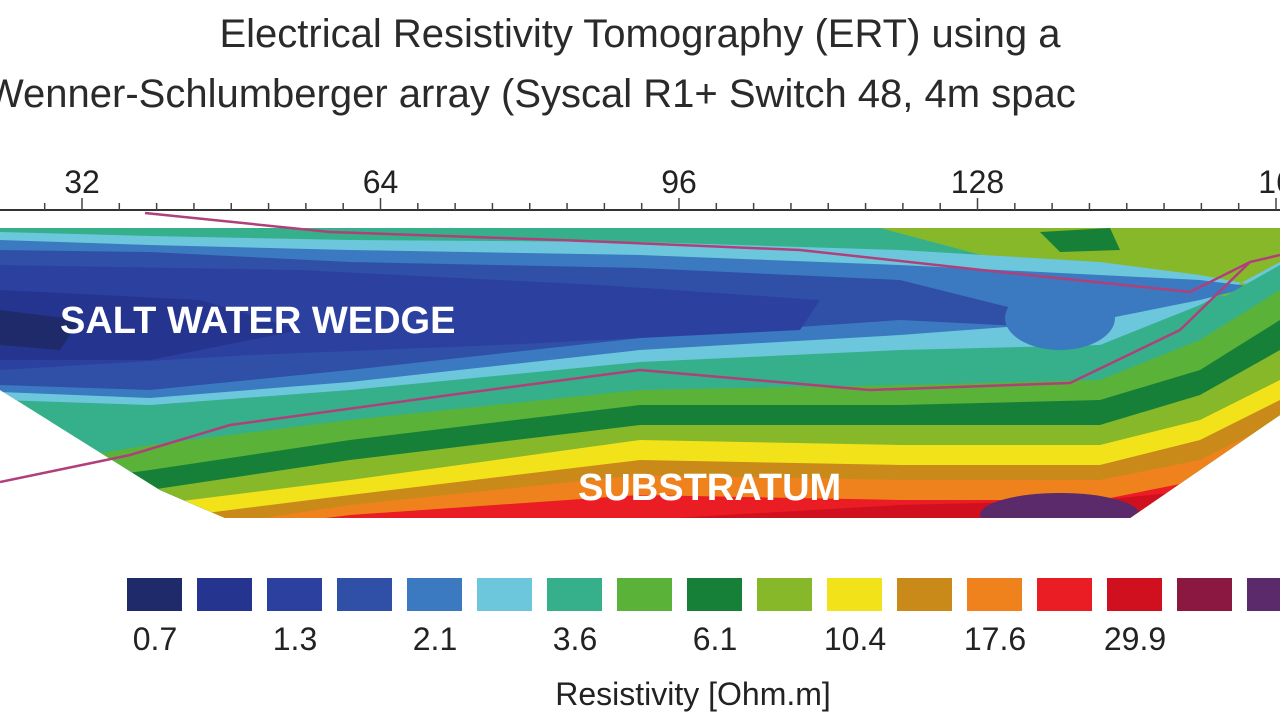 Image resolution: width=1280 pixels, height=720 pixels. Describe the element at coordinates (381, 182) in the screenshot. I see `x-tick-label: 64` at that location.